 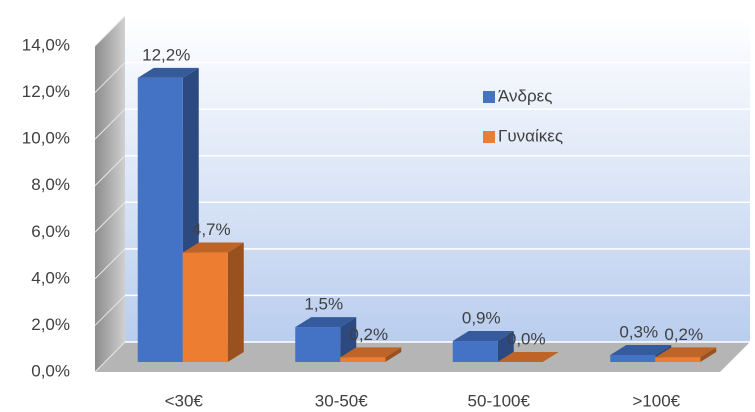 I want to click on value-label: 12,2%, so click(x=166, y=54).